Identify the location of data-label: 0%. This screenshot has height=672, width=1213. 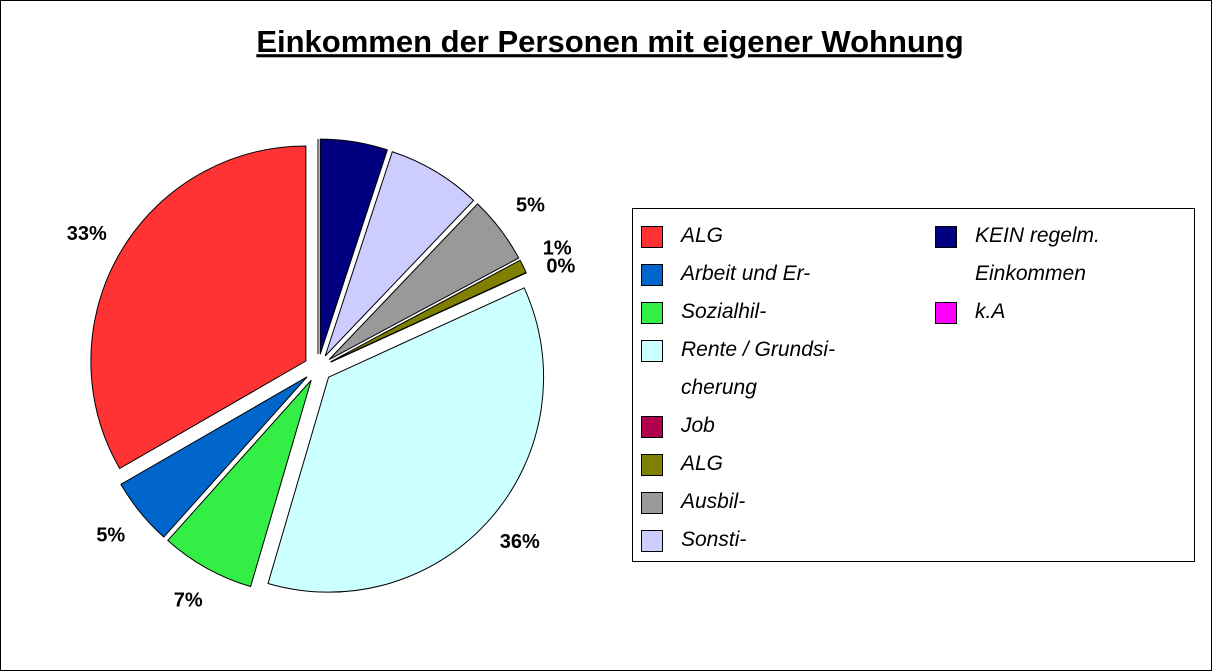
(560, 266).